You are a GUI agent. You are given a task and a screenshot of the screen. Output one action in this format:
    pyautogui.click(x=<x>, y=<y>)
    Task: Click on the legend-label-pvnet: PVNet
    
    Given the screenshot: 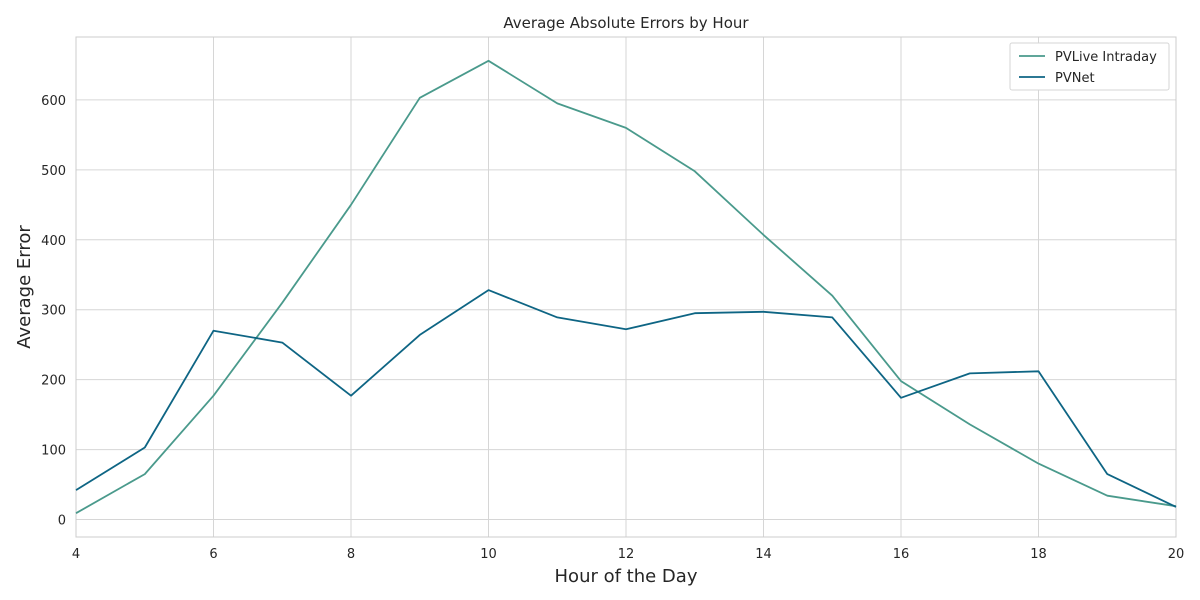 What is the action you would take?
    pyautogui.click(x=1075, y=78)
    